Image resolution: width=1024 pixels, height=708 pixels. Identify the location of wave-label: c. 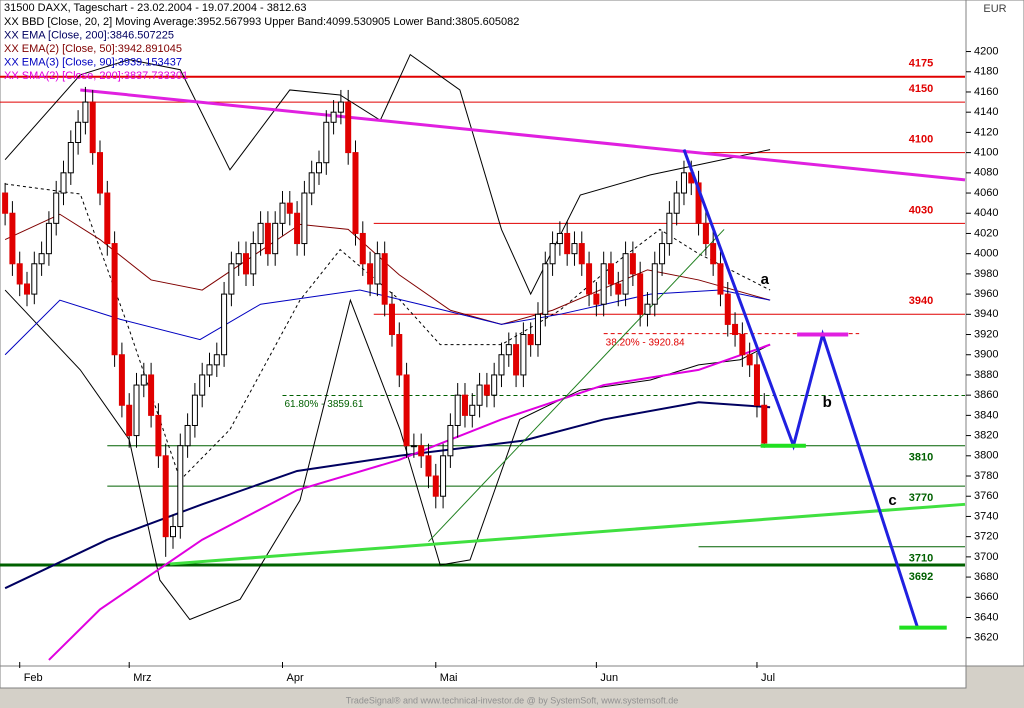
(892, 500).